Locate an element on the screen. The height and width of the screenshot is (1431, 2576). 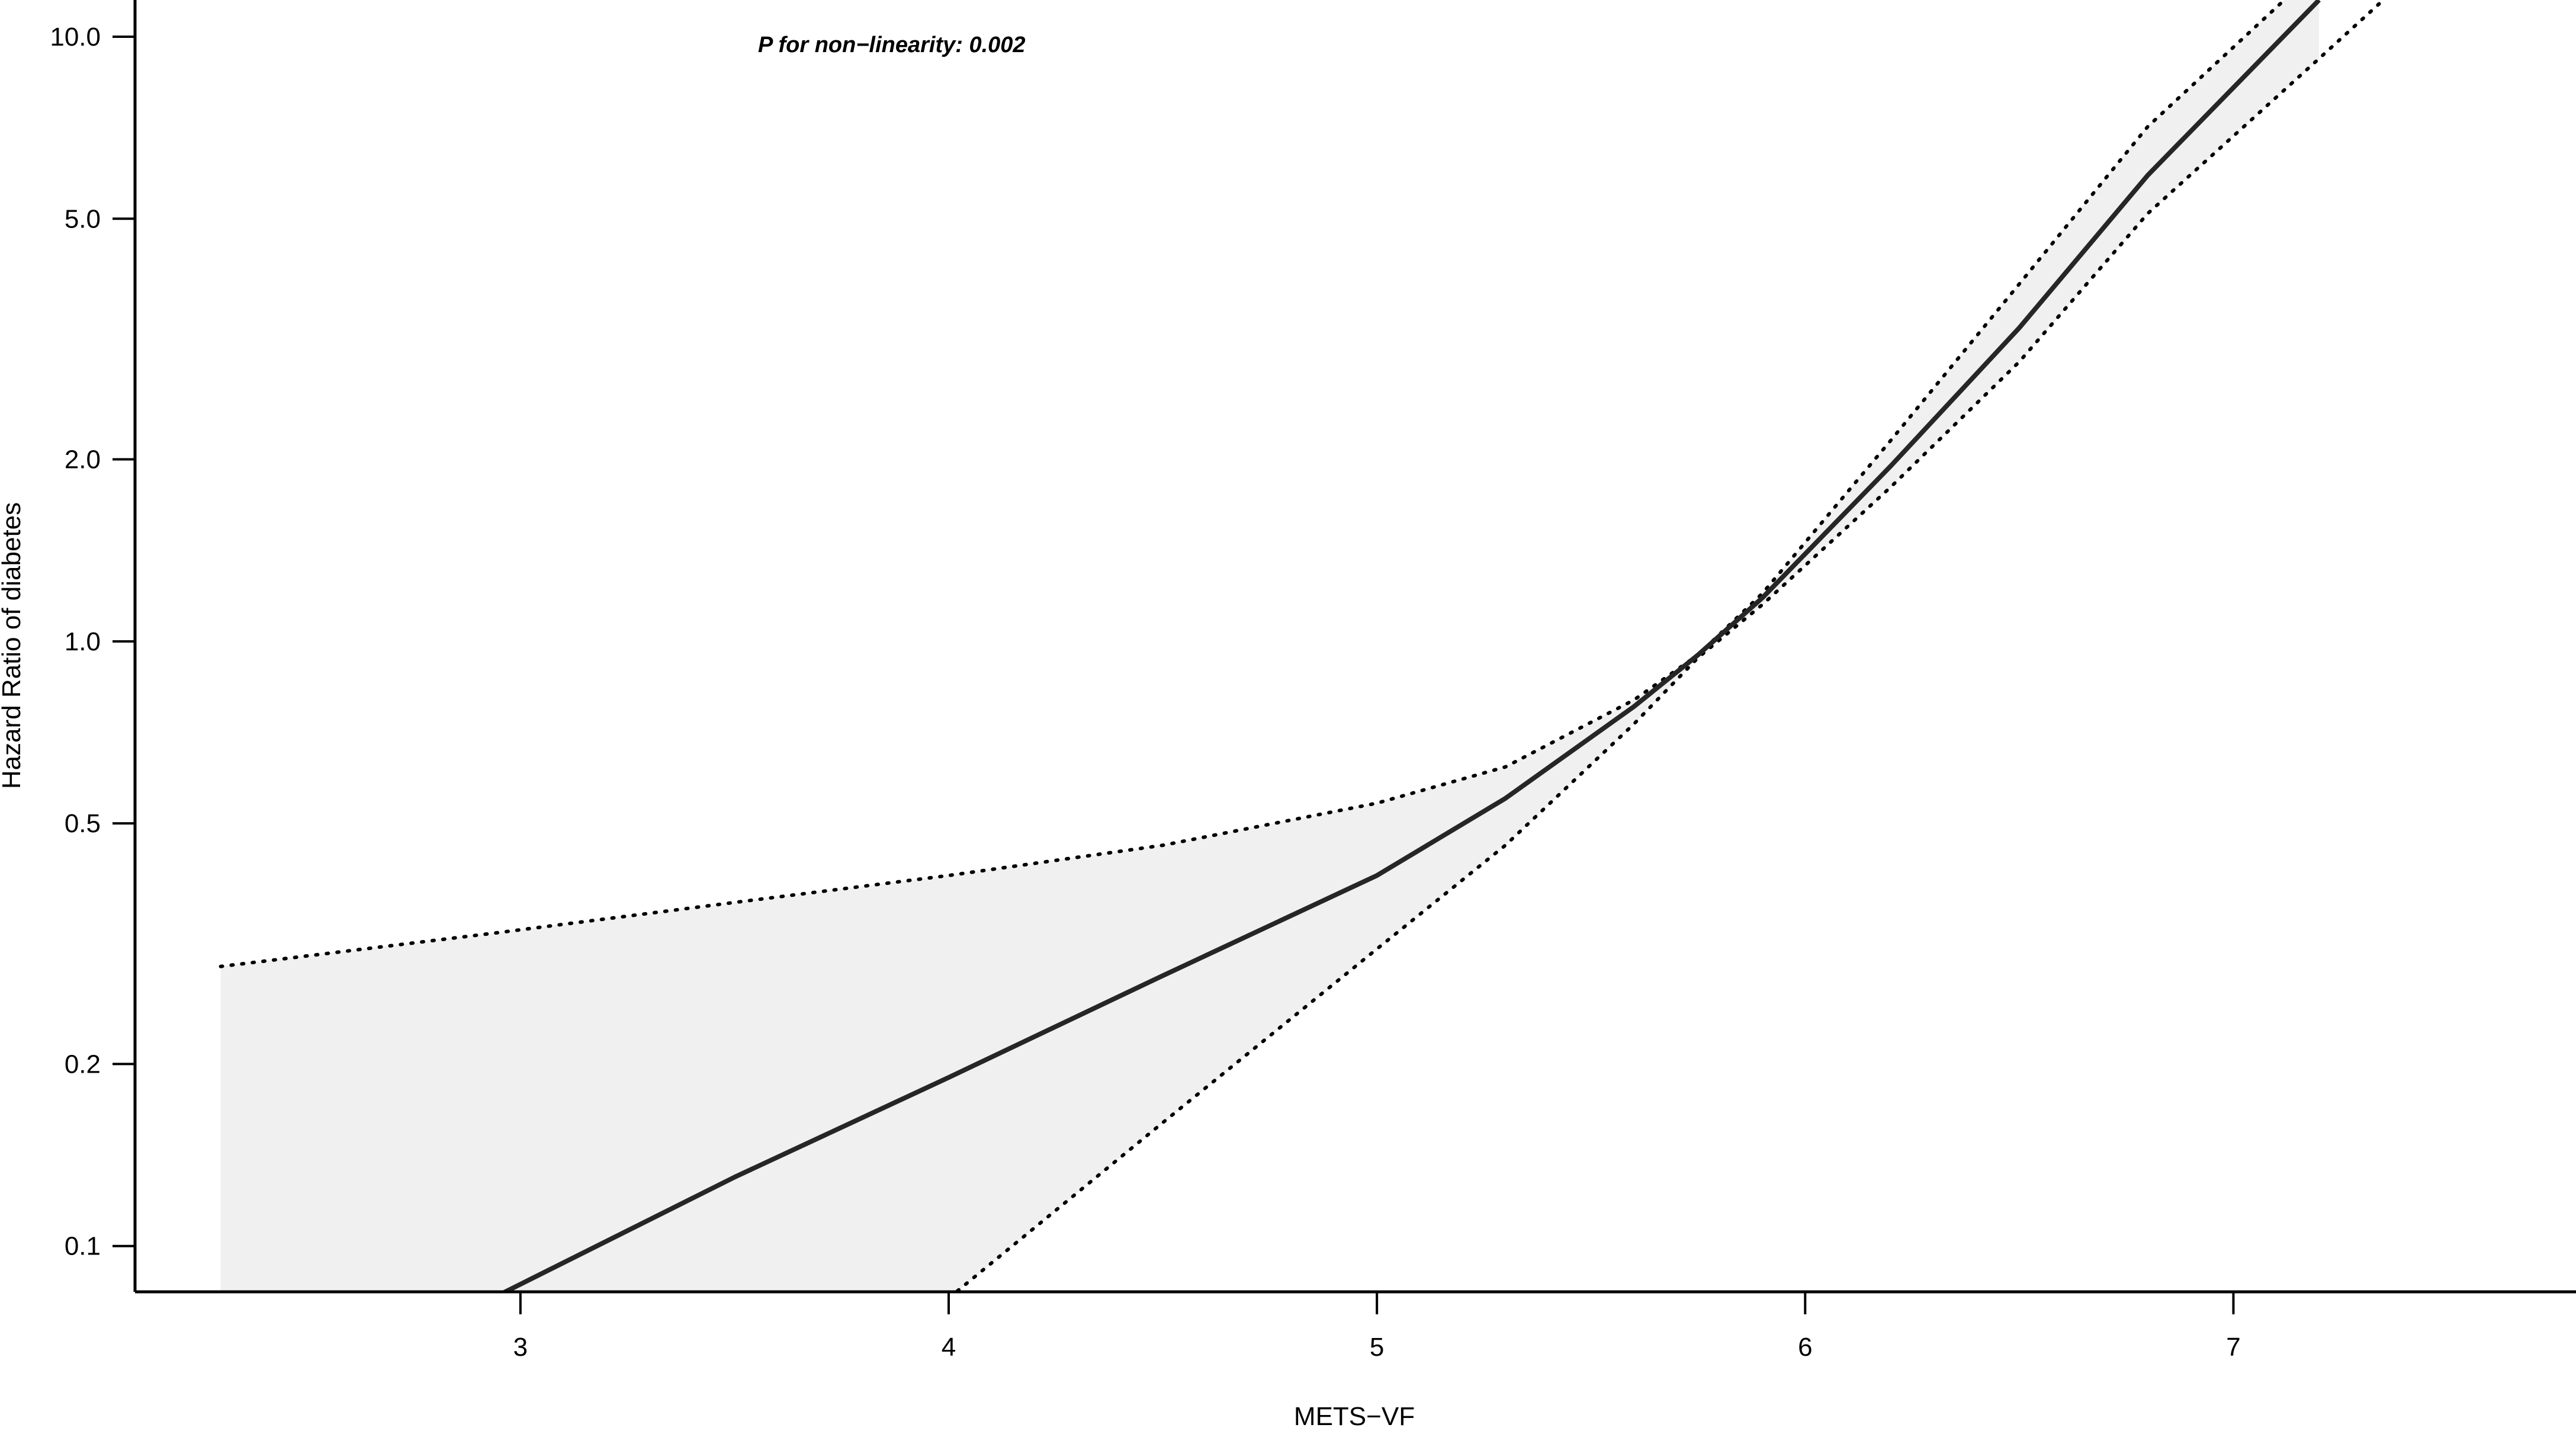
x-tick-label: 3 is located at coordinates (520, 1347).